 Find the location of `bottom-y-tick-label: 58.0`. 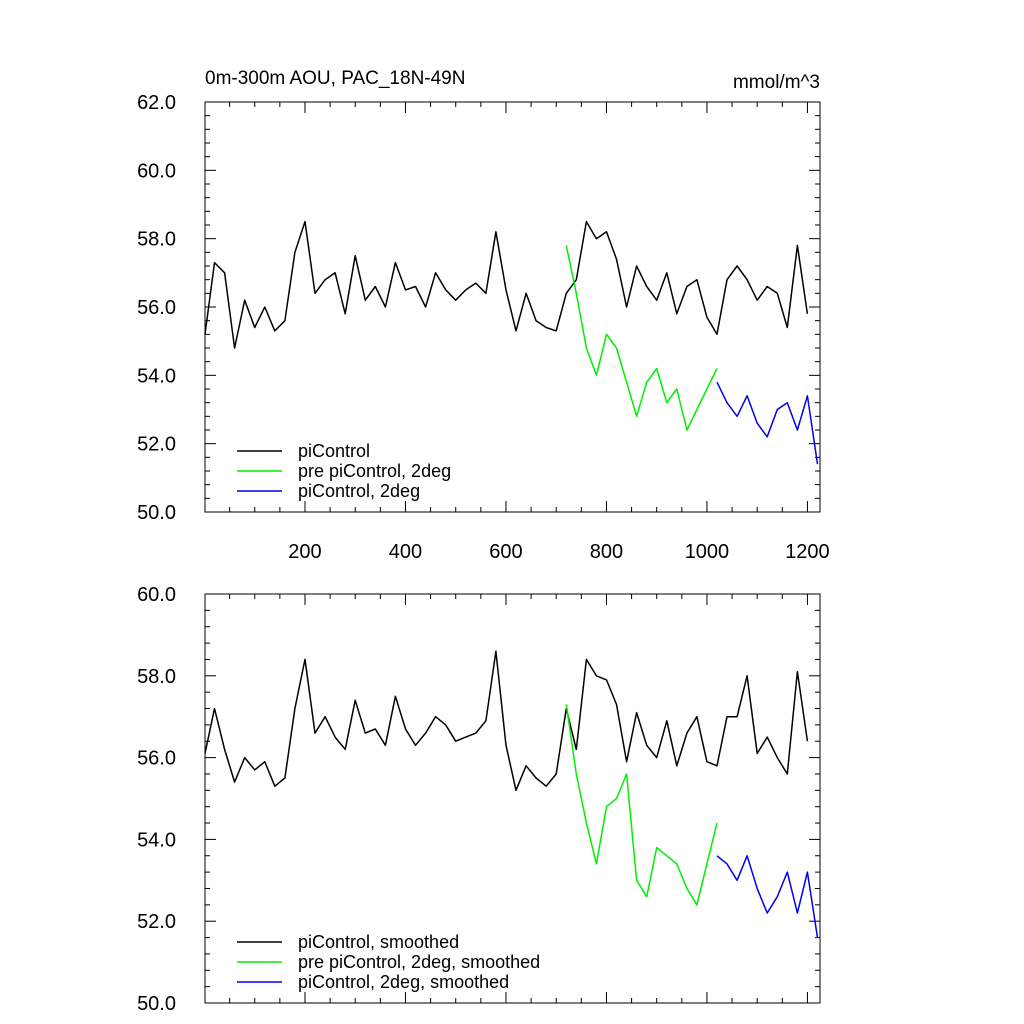

bottom-y-tick-label: 58.0 is located at coordinates (156, 677).